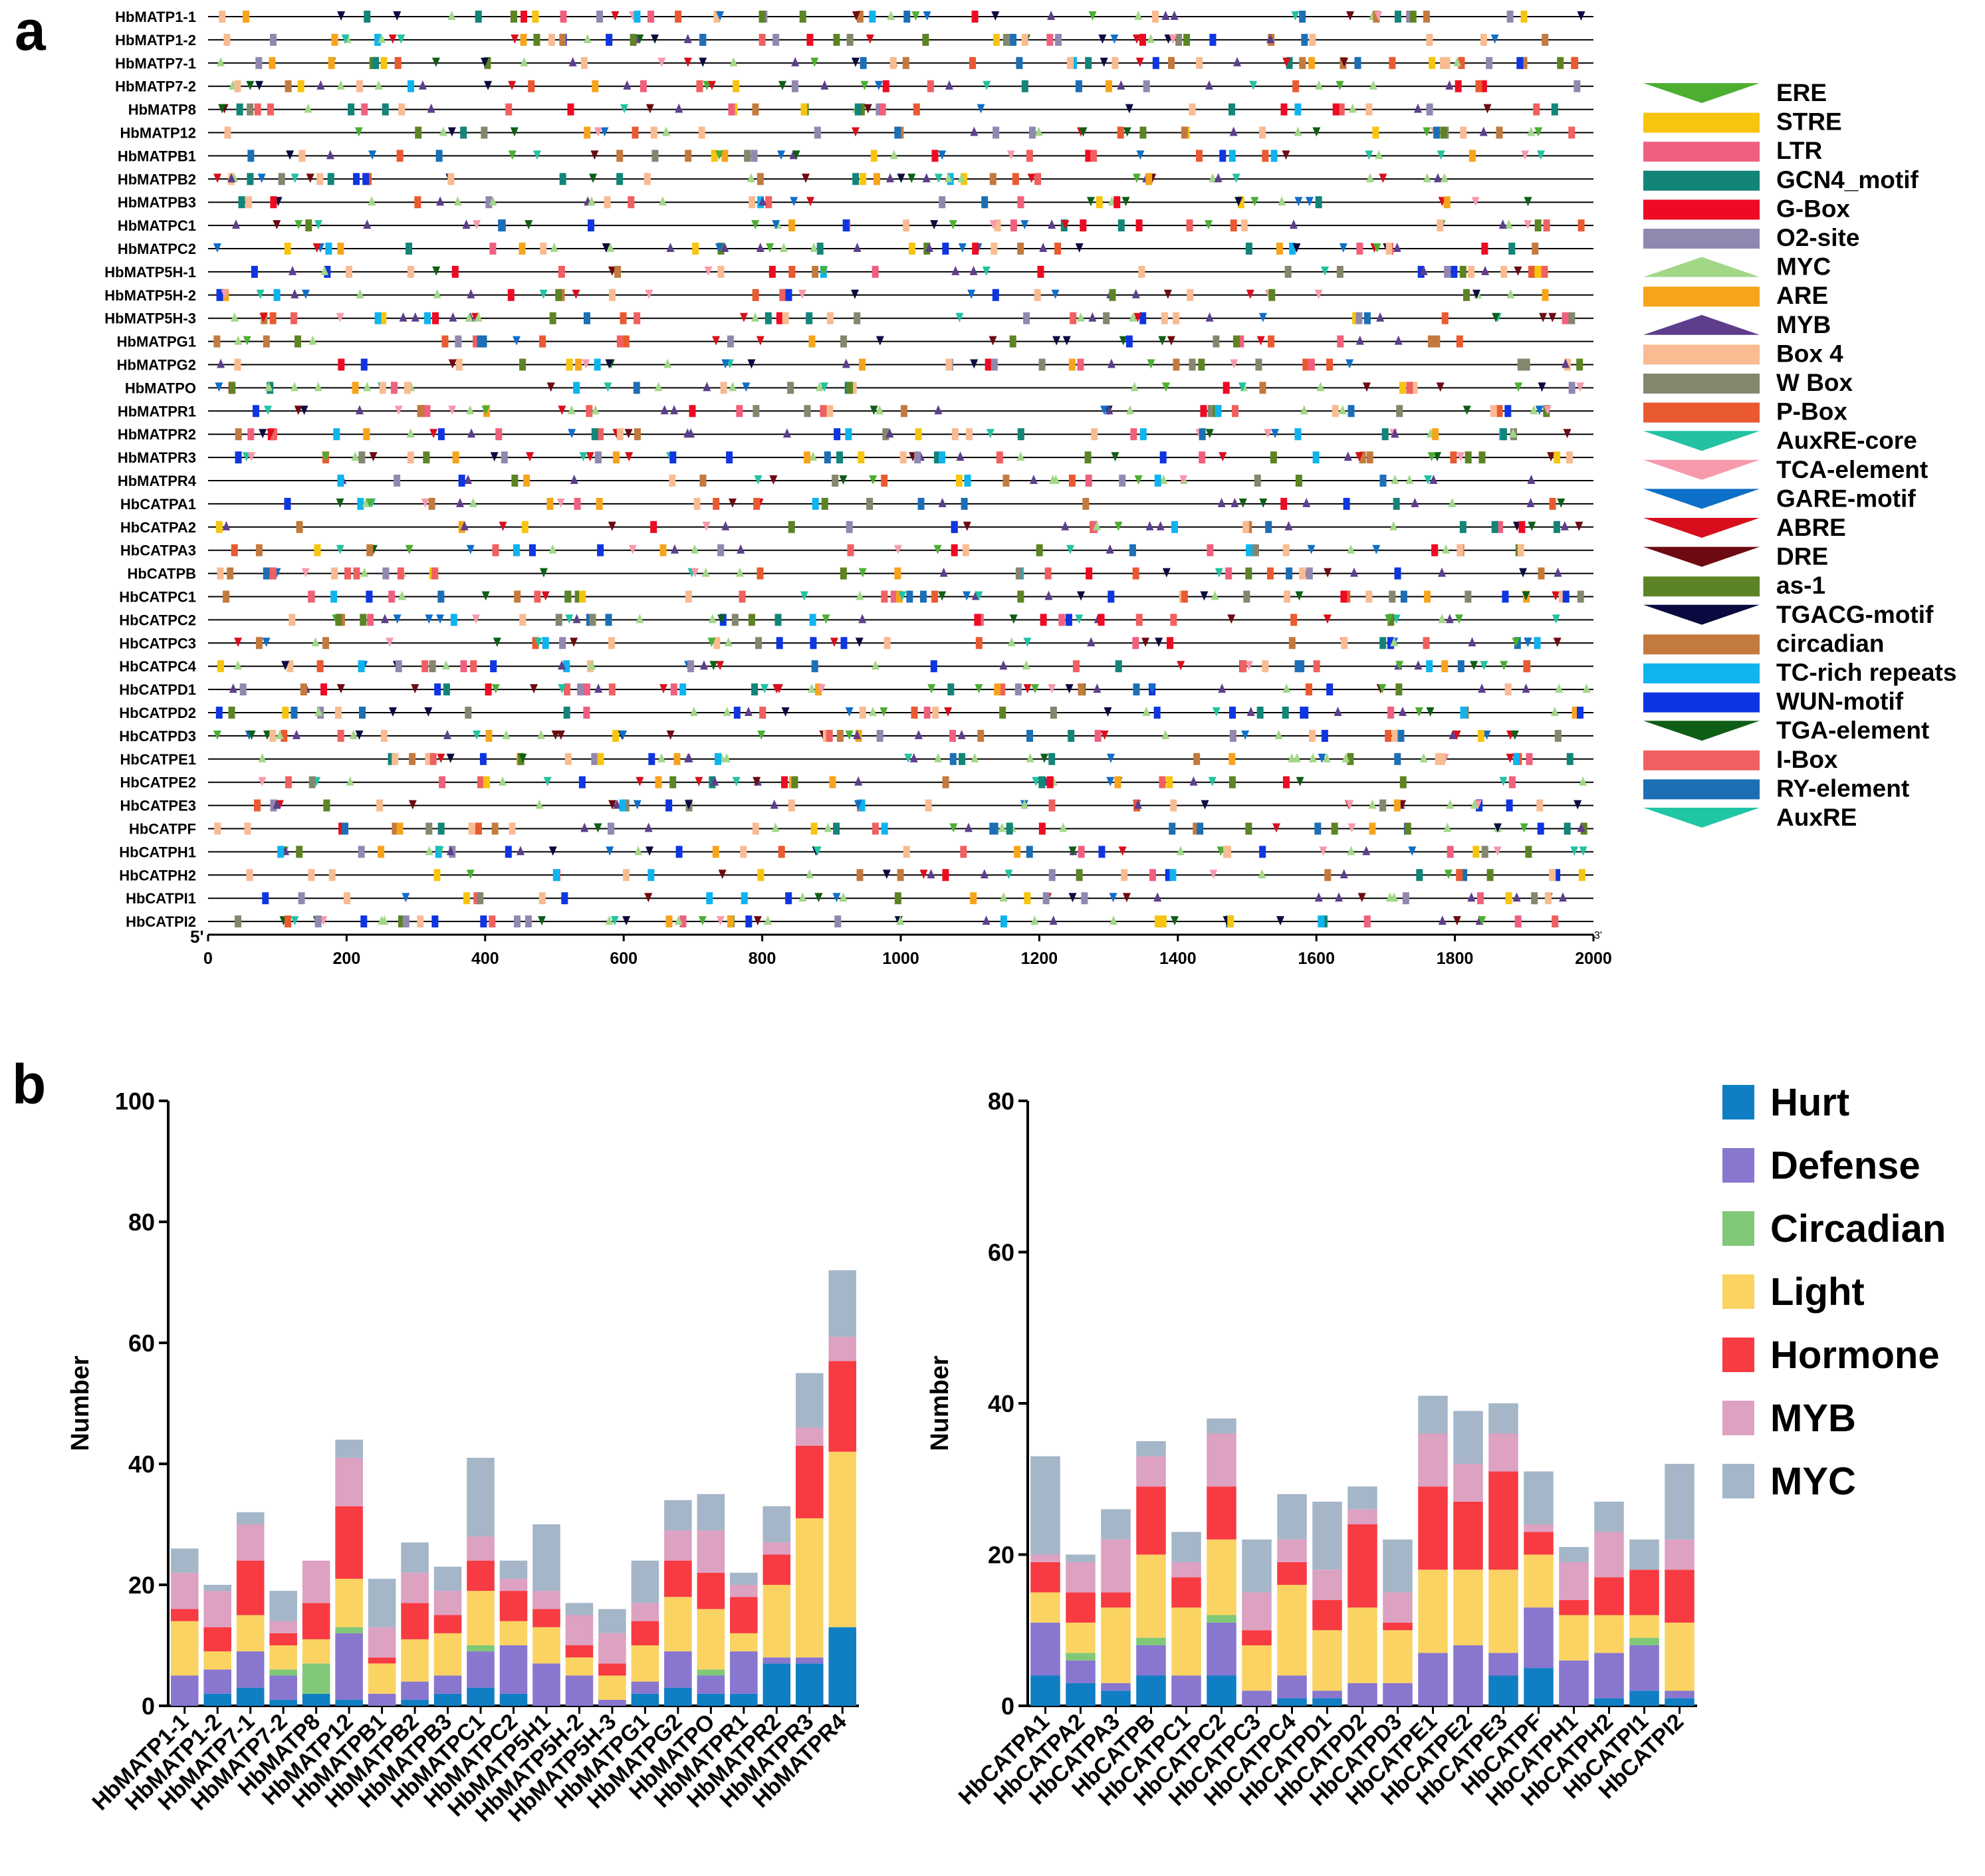  What do you see at coordinates (854, 40) in the screenshot?
I see `gene-row-hbmatp1-2: HbMATP1-2` at bounding box center [854, 40].